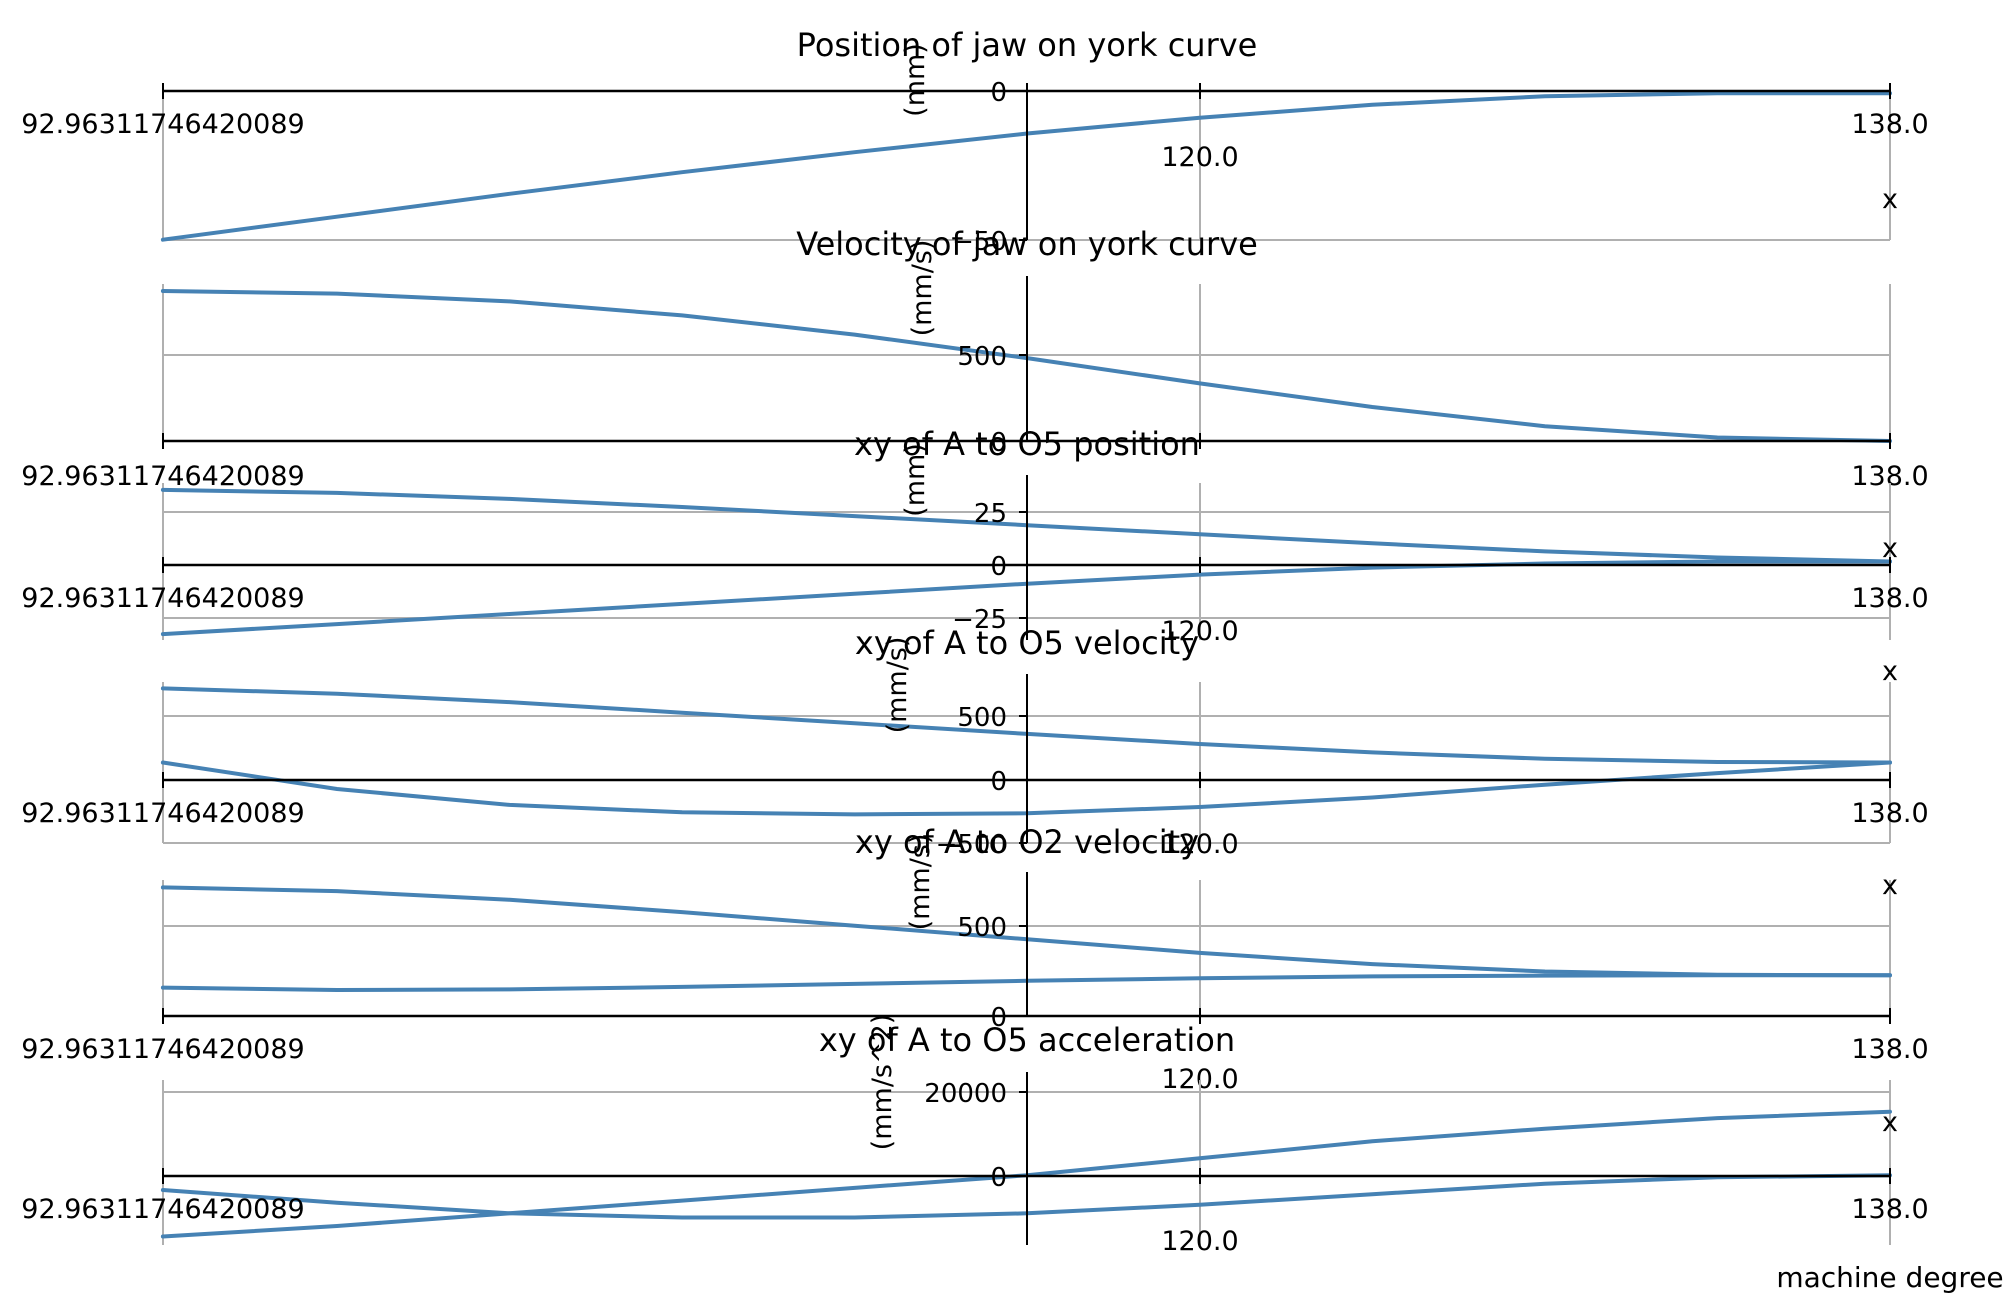 This screenshot has width=2014, height=1306. I want to click on chart-title: Velocity of jaw on york curve, so click(1027, 244).